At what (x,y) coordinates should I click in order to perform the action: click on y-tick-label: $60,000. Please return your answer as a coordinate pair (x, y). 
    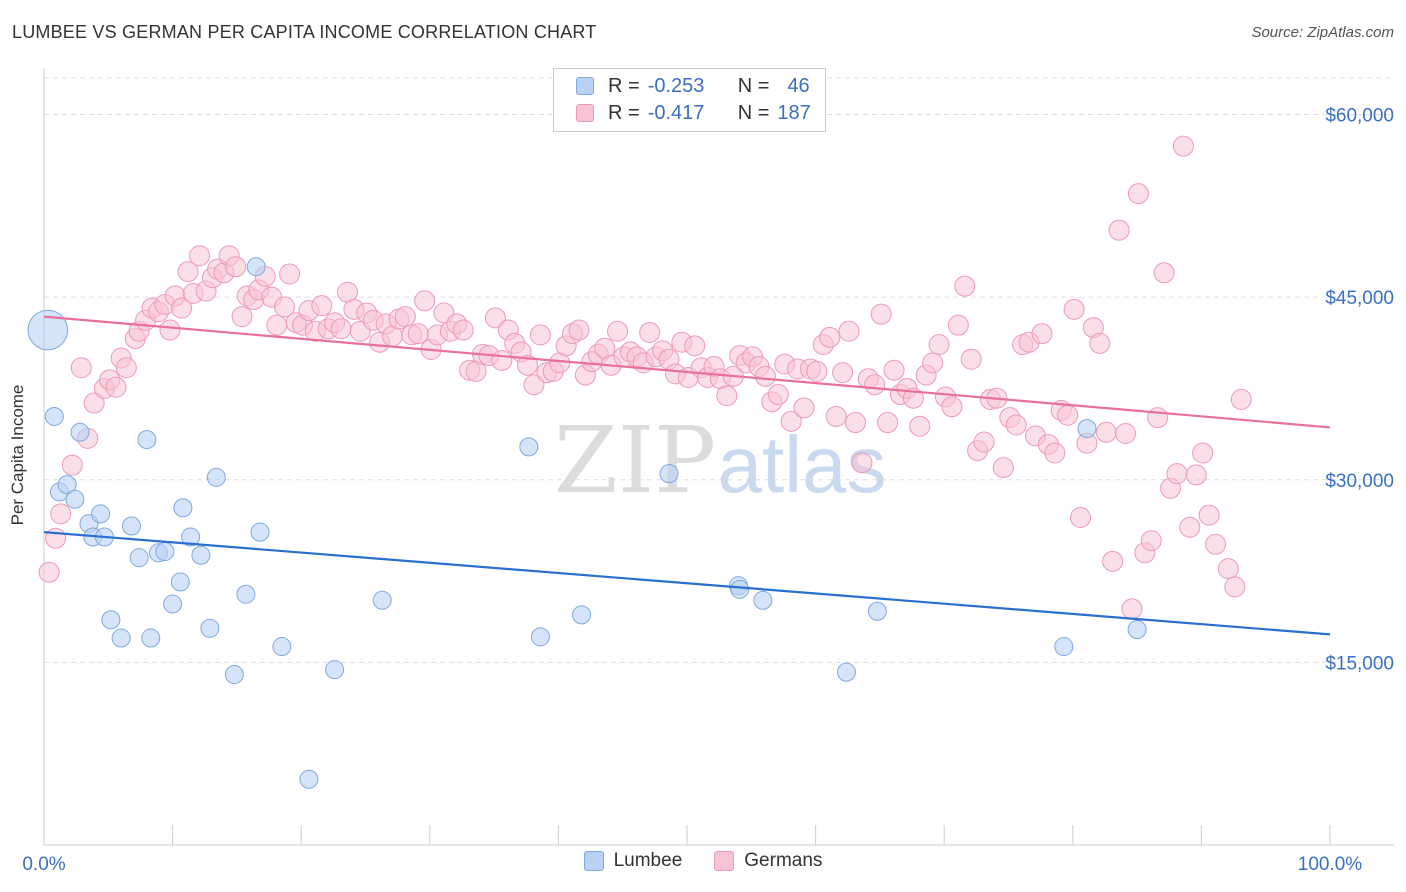
    Looking at the image, I should click on (1359, 116).